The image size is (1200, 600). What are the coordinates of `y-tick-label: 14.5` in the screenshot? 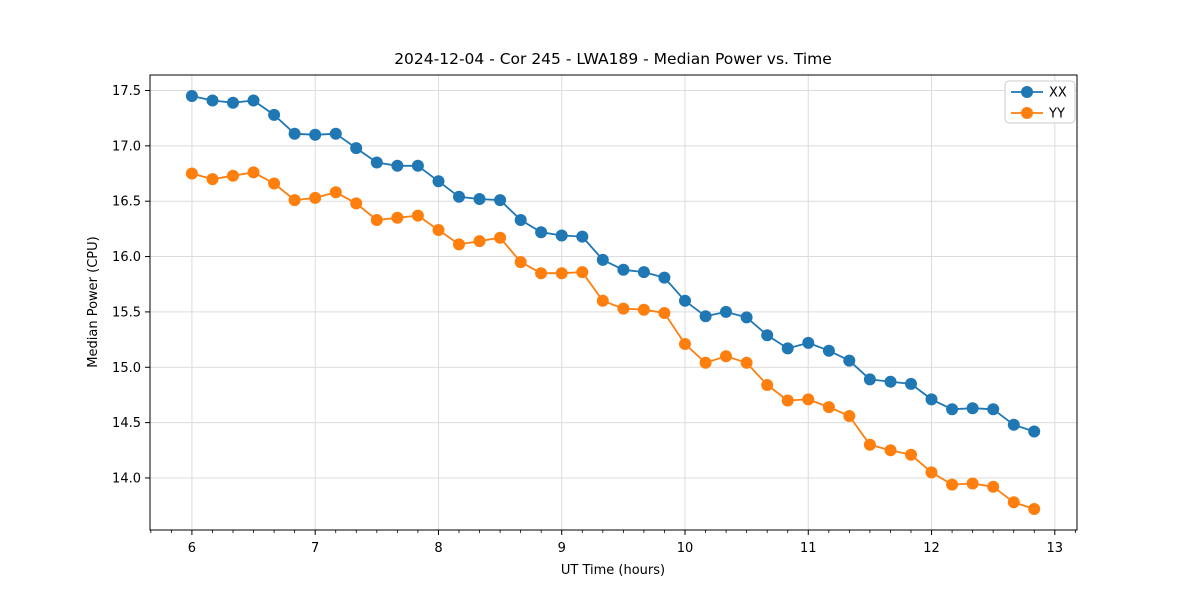 It's located at (126, 423).